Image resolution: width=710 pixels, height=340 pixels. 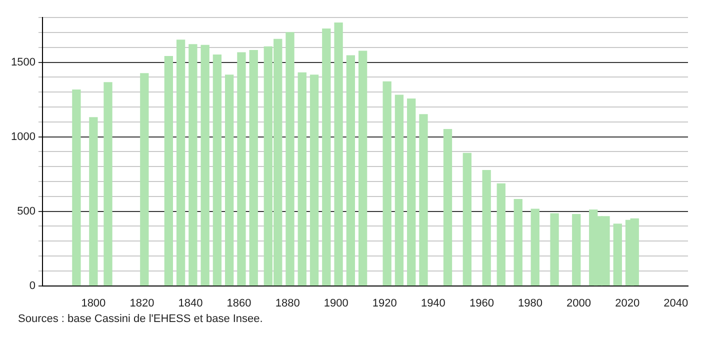 I want to click on x-tick-label: 2000, so click(x=579, y=303).